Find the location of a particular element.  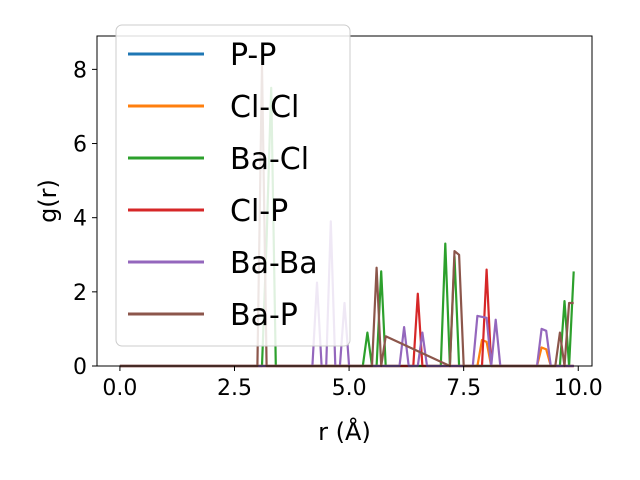

y-tick-label: 0 is located at coordinates (80, 367).